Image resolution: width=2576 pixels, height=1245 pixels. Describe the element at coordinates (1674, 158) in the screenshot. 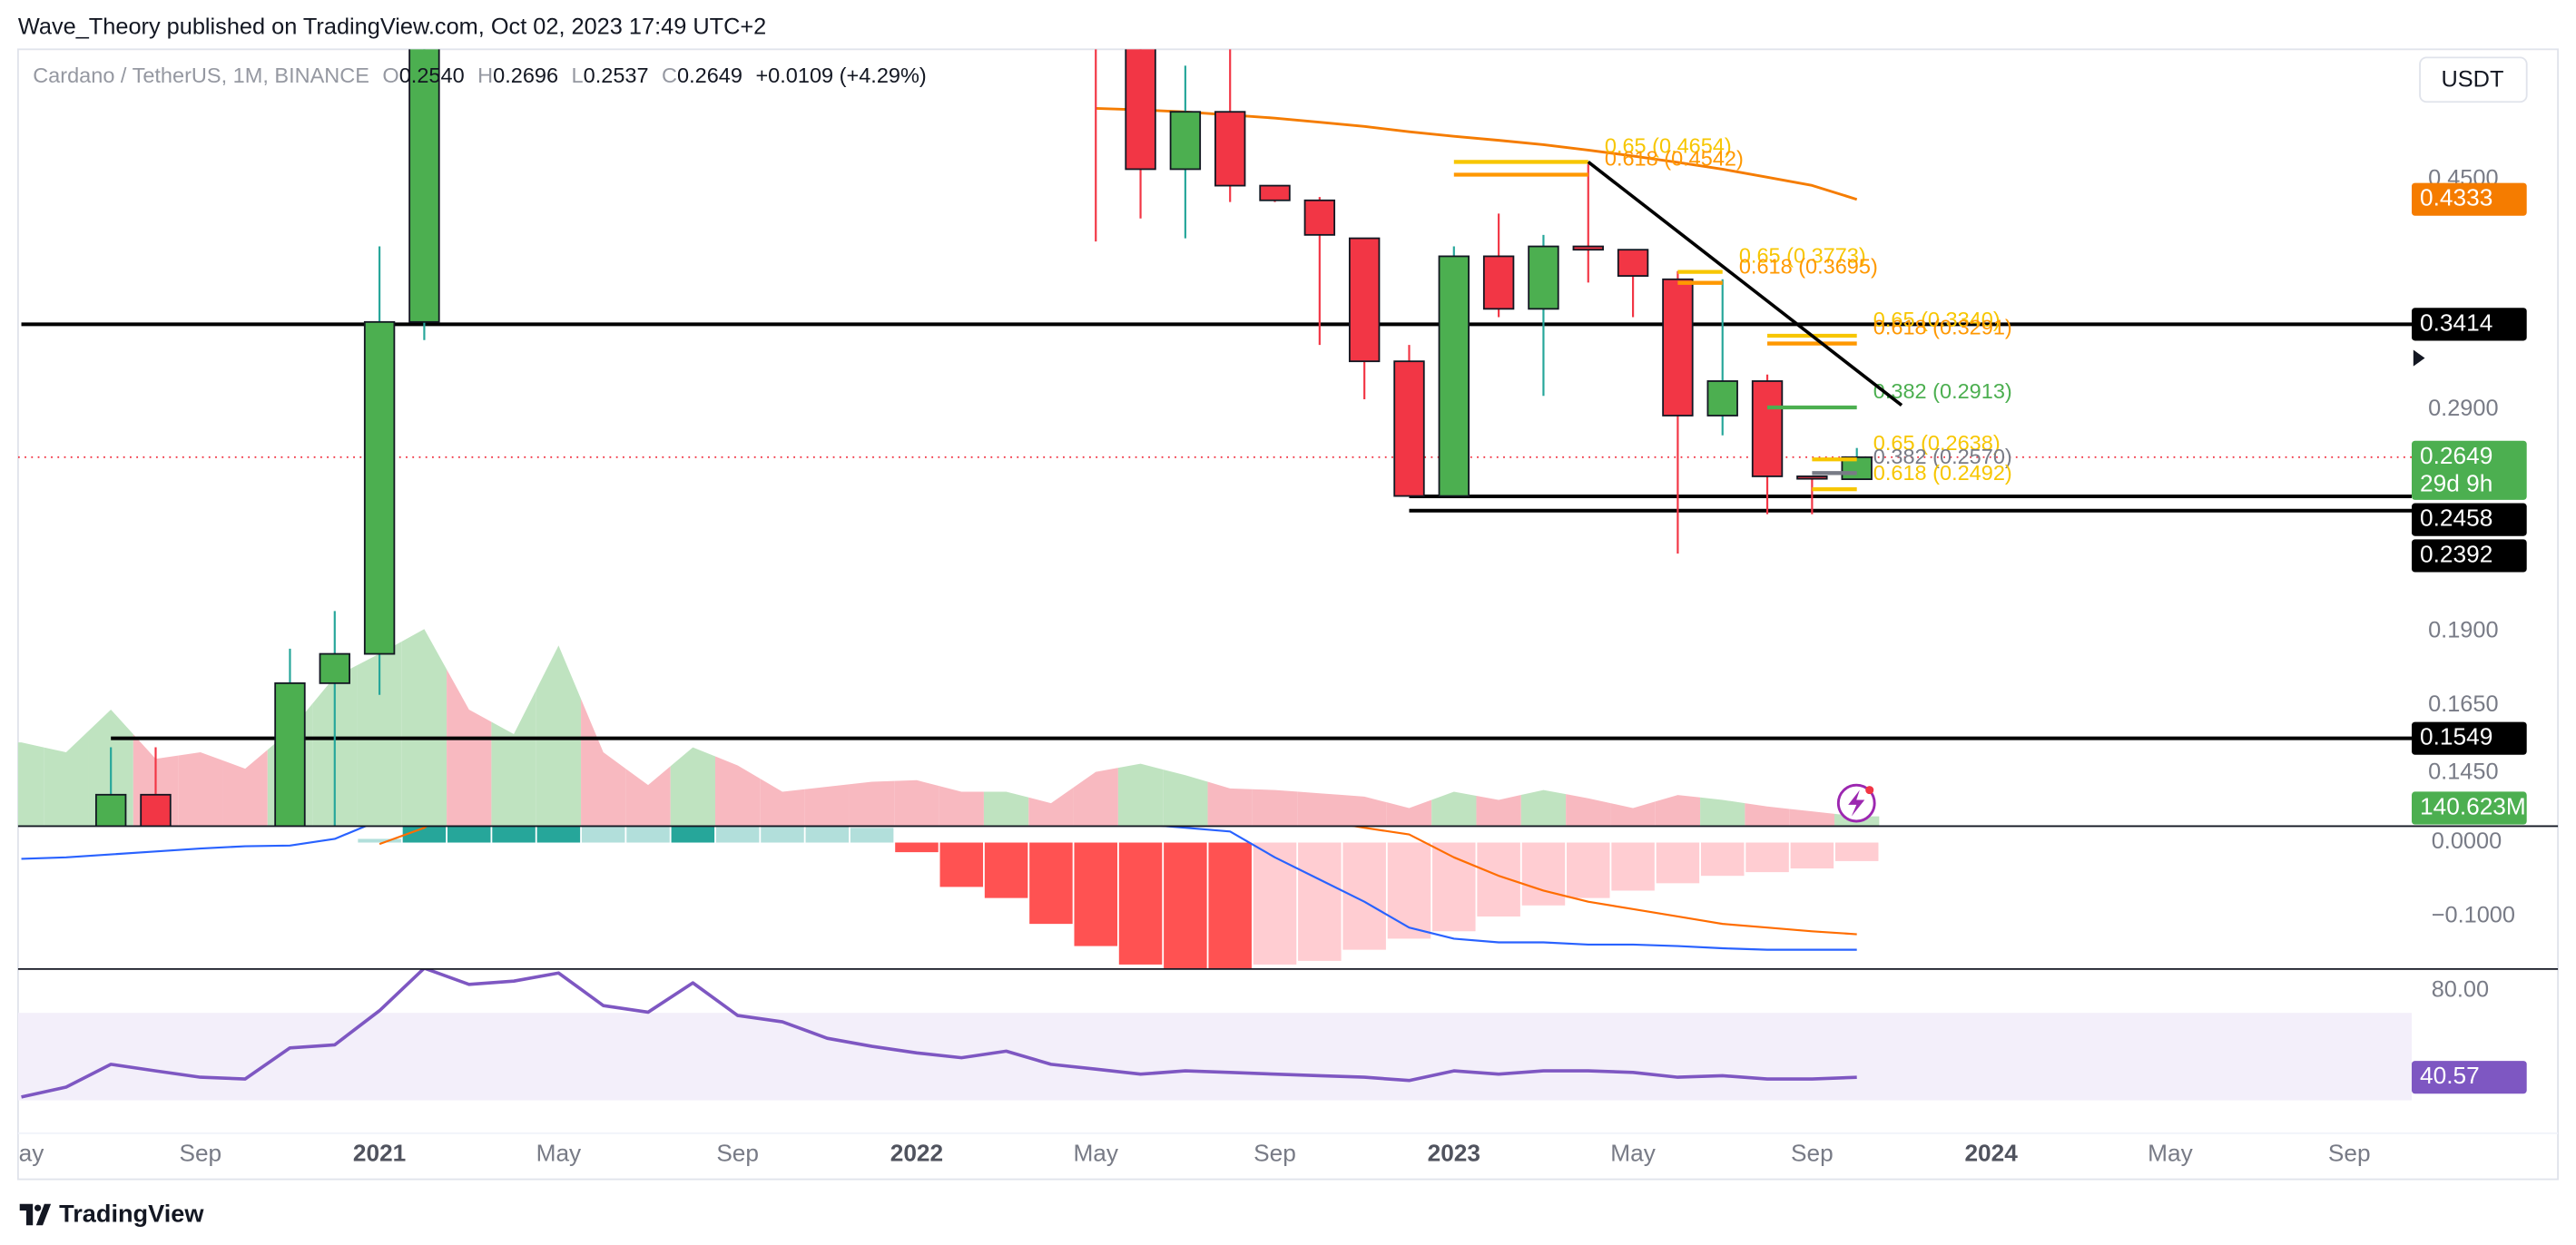

I see `fib-label: 0.618 (0.4542)` at that location.